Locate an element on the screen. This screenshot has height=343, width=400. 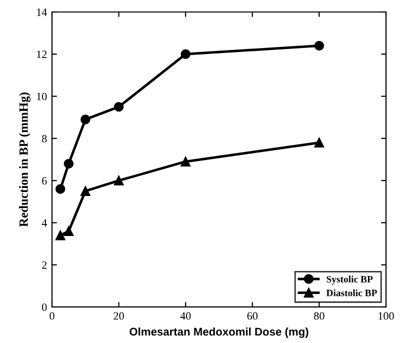
x-tick-label: 100 is located at coordinates (386, 316).